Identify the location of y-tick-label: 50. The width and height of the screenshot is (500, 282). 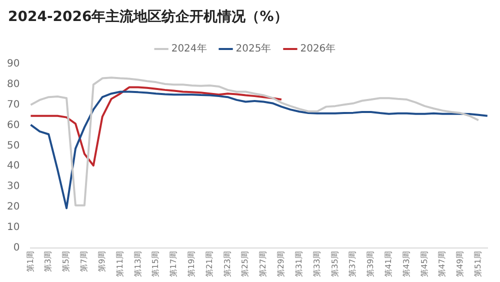
(13, 146).